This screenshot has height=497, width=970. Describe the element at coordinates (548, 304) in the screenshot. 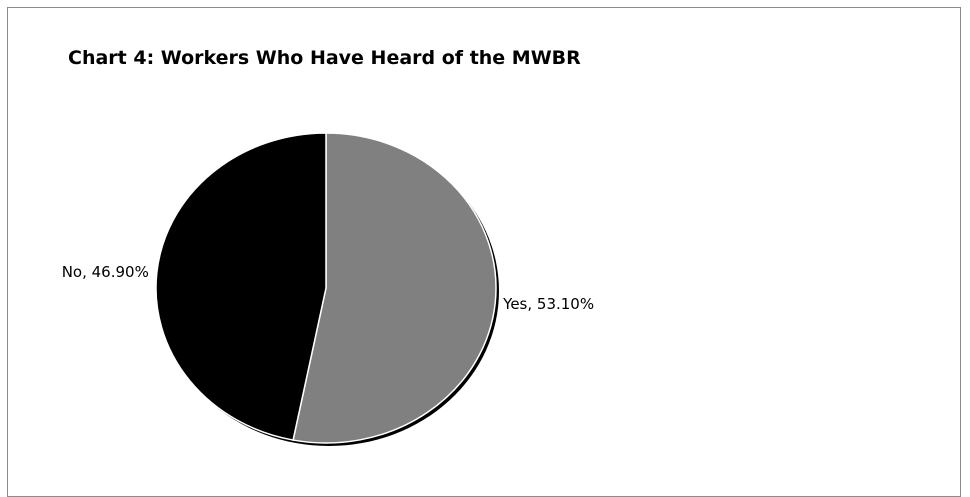

I see `slice-label-yes: Yes, 53.10%` at that location.